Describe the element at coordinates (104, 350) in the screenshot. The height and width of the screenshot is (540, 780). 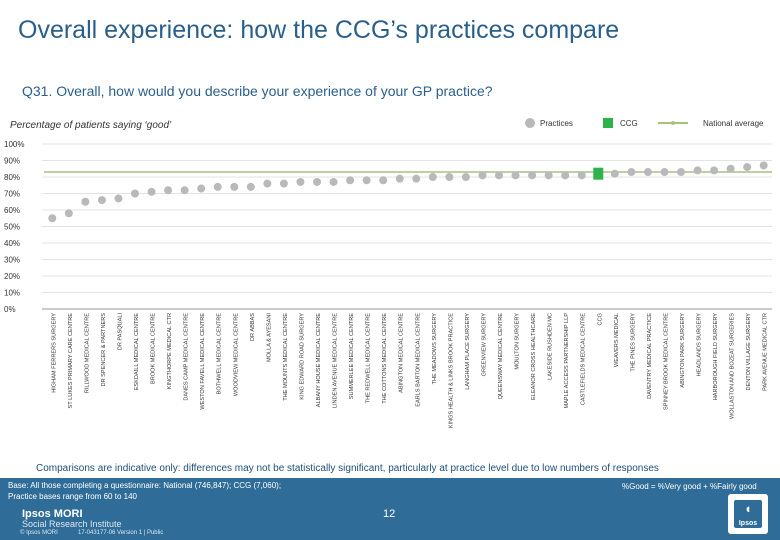
I see `category-label: DR SPENCER & PARTNERS` at that location.